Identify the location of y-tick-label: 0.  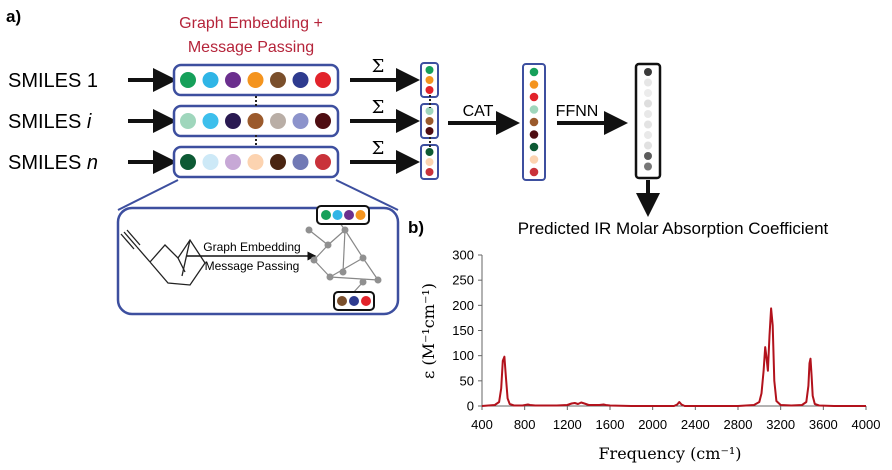
(470, 406).